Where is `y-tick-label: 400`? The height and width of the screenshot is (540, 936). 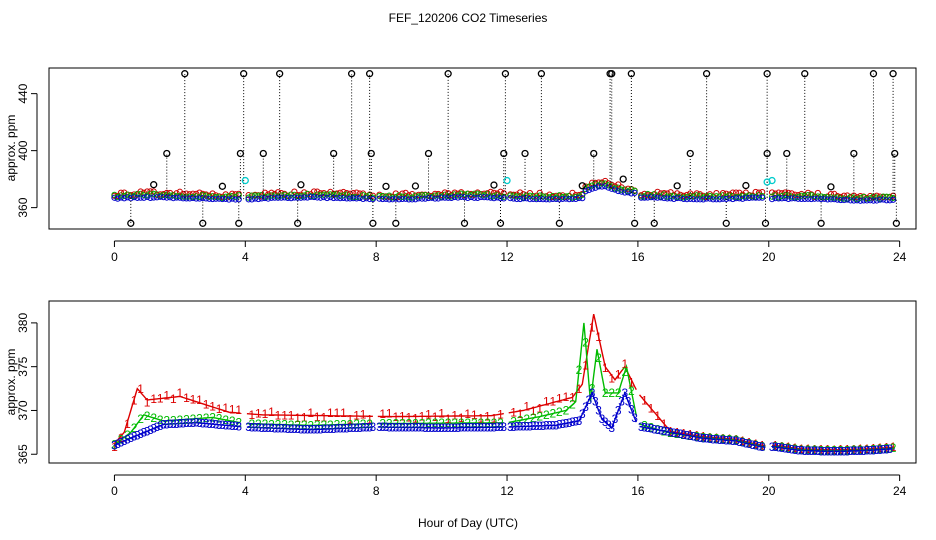
y-tick-label: 400 is located at coordinates (23, 150).